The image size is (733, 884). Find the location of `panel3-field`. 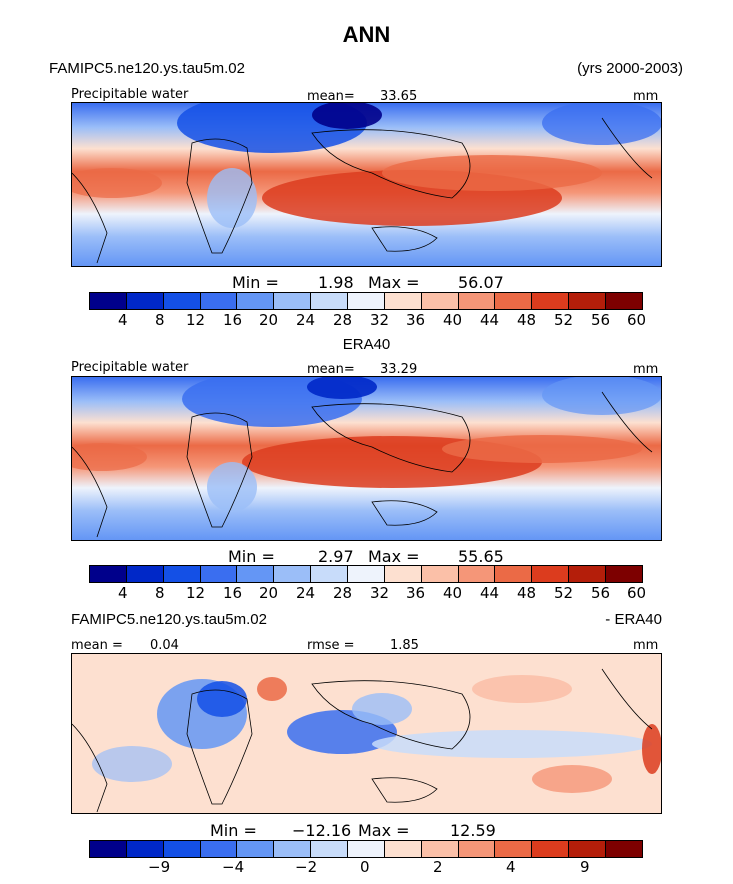

panel3-field is located at coordinates (366, 733).